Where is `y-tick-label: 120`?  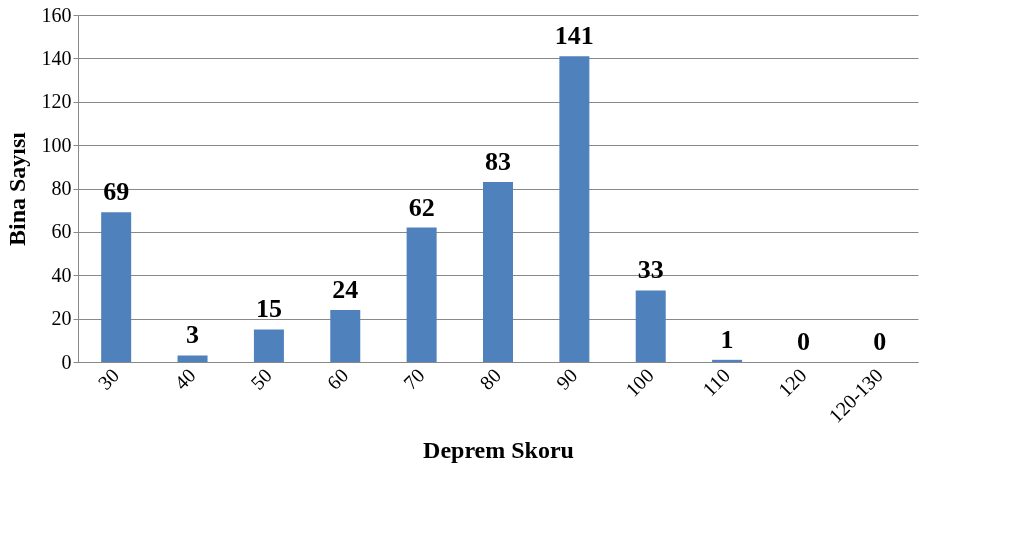 y-tick-label: 120 is located at coordinates (56, 101).